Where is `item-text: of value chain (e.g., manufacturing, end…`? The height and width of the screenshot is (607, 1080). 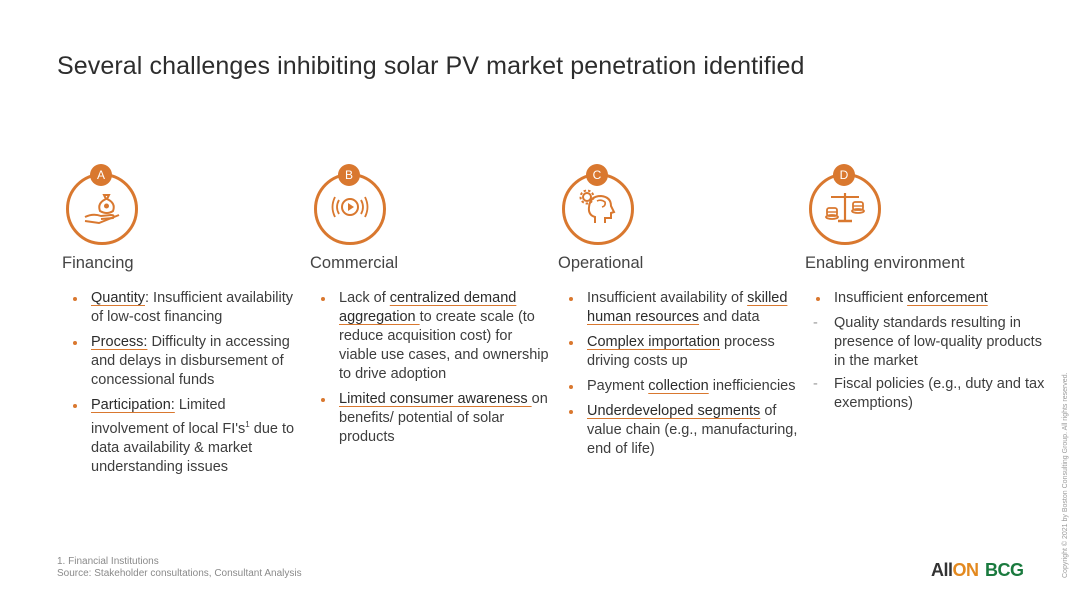 item-text: of value chain (e.g., manufacturing, end… is located at coordinates (692, 430).